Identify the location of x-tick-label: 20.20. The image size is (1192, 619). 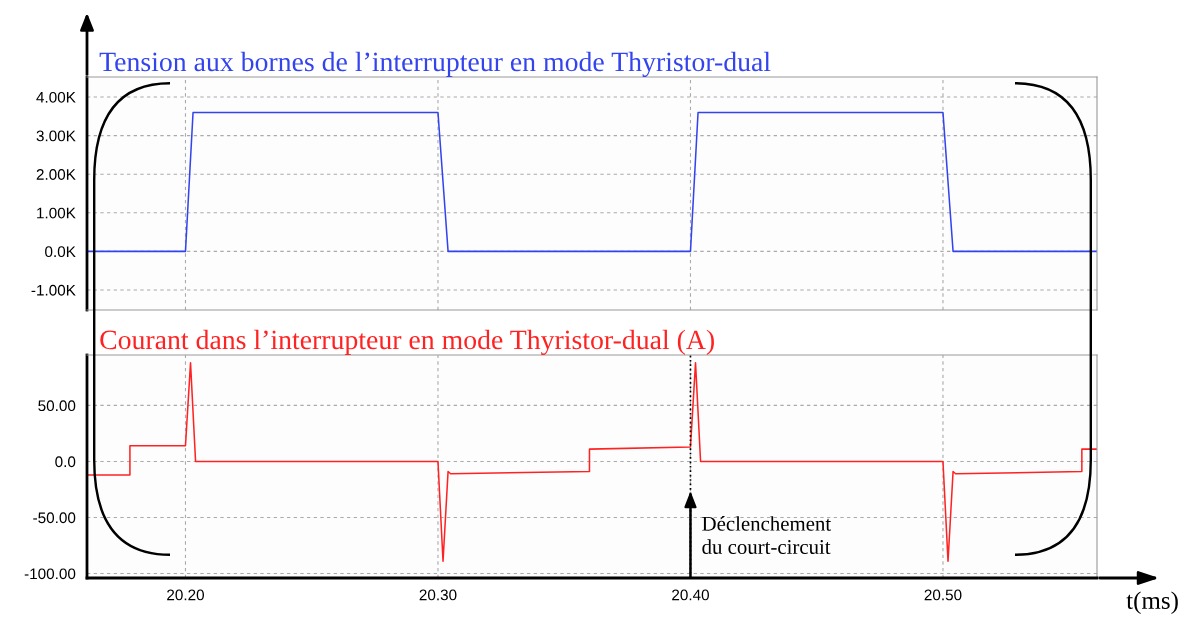
(185, 595).